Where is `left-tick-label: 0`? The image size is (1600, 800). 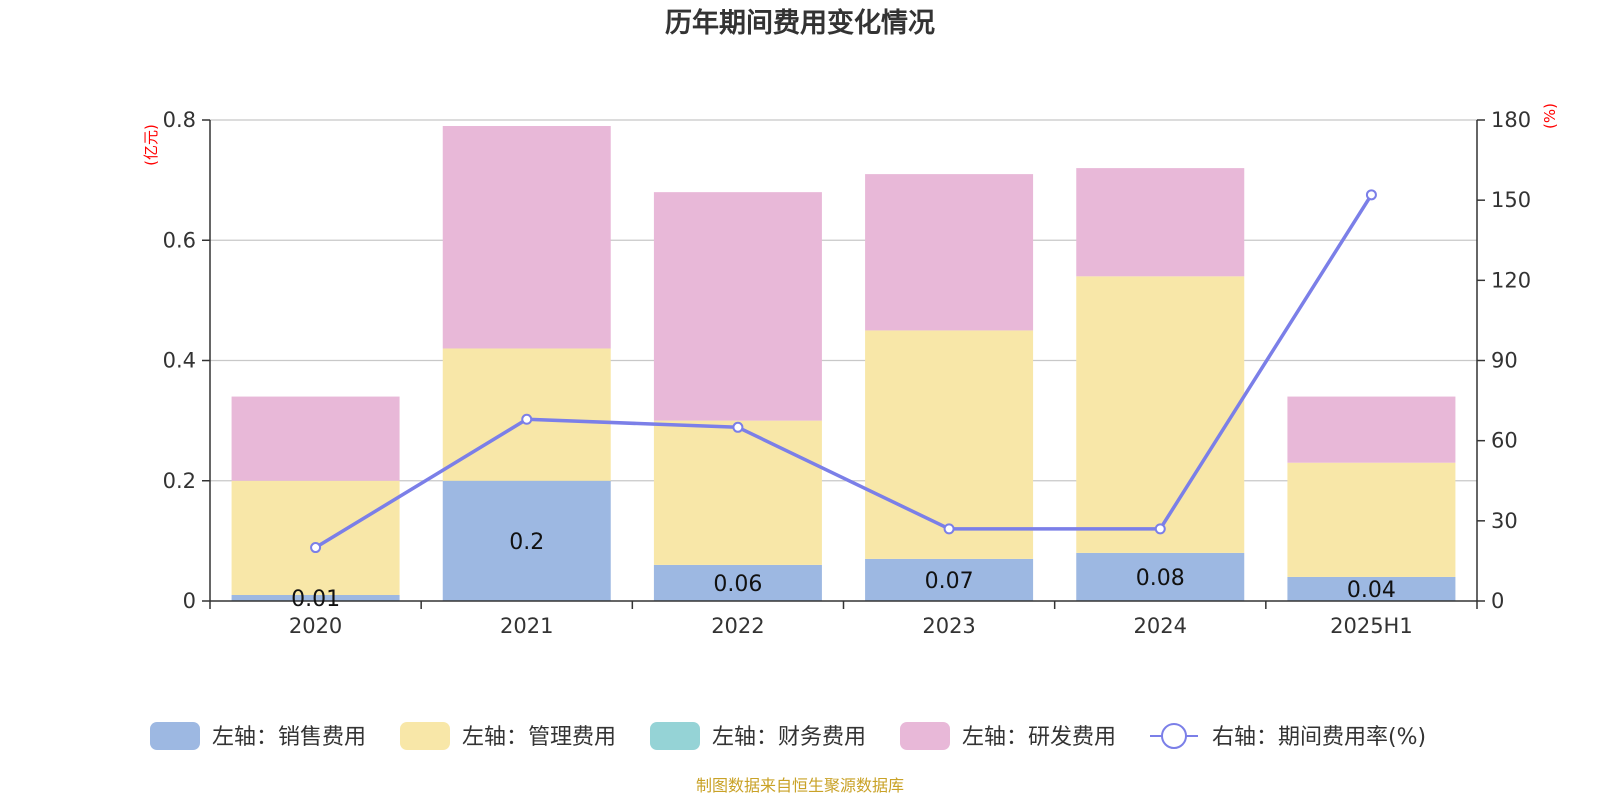
left-tick-label: 0 is located at coordinates (189, 601).